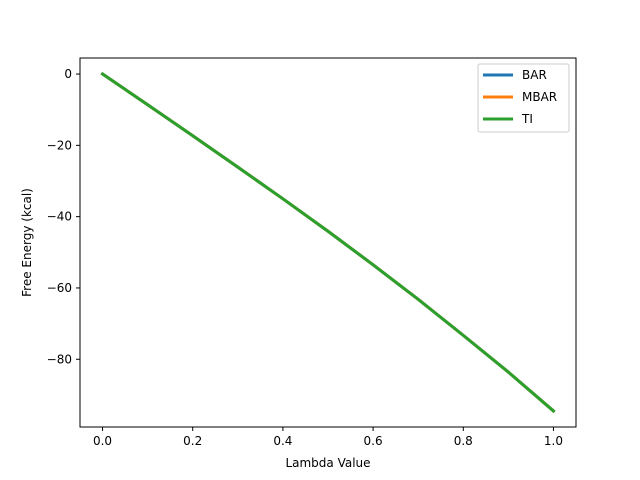  I want to click on x-tick-label: 0.2, so click(192, 441).